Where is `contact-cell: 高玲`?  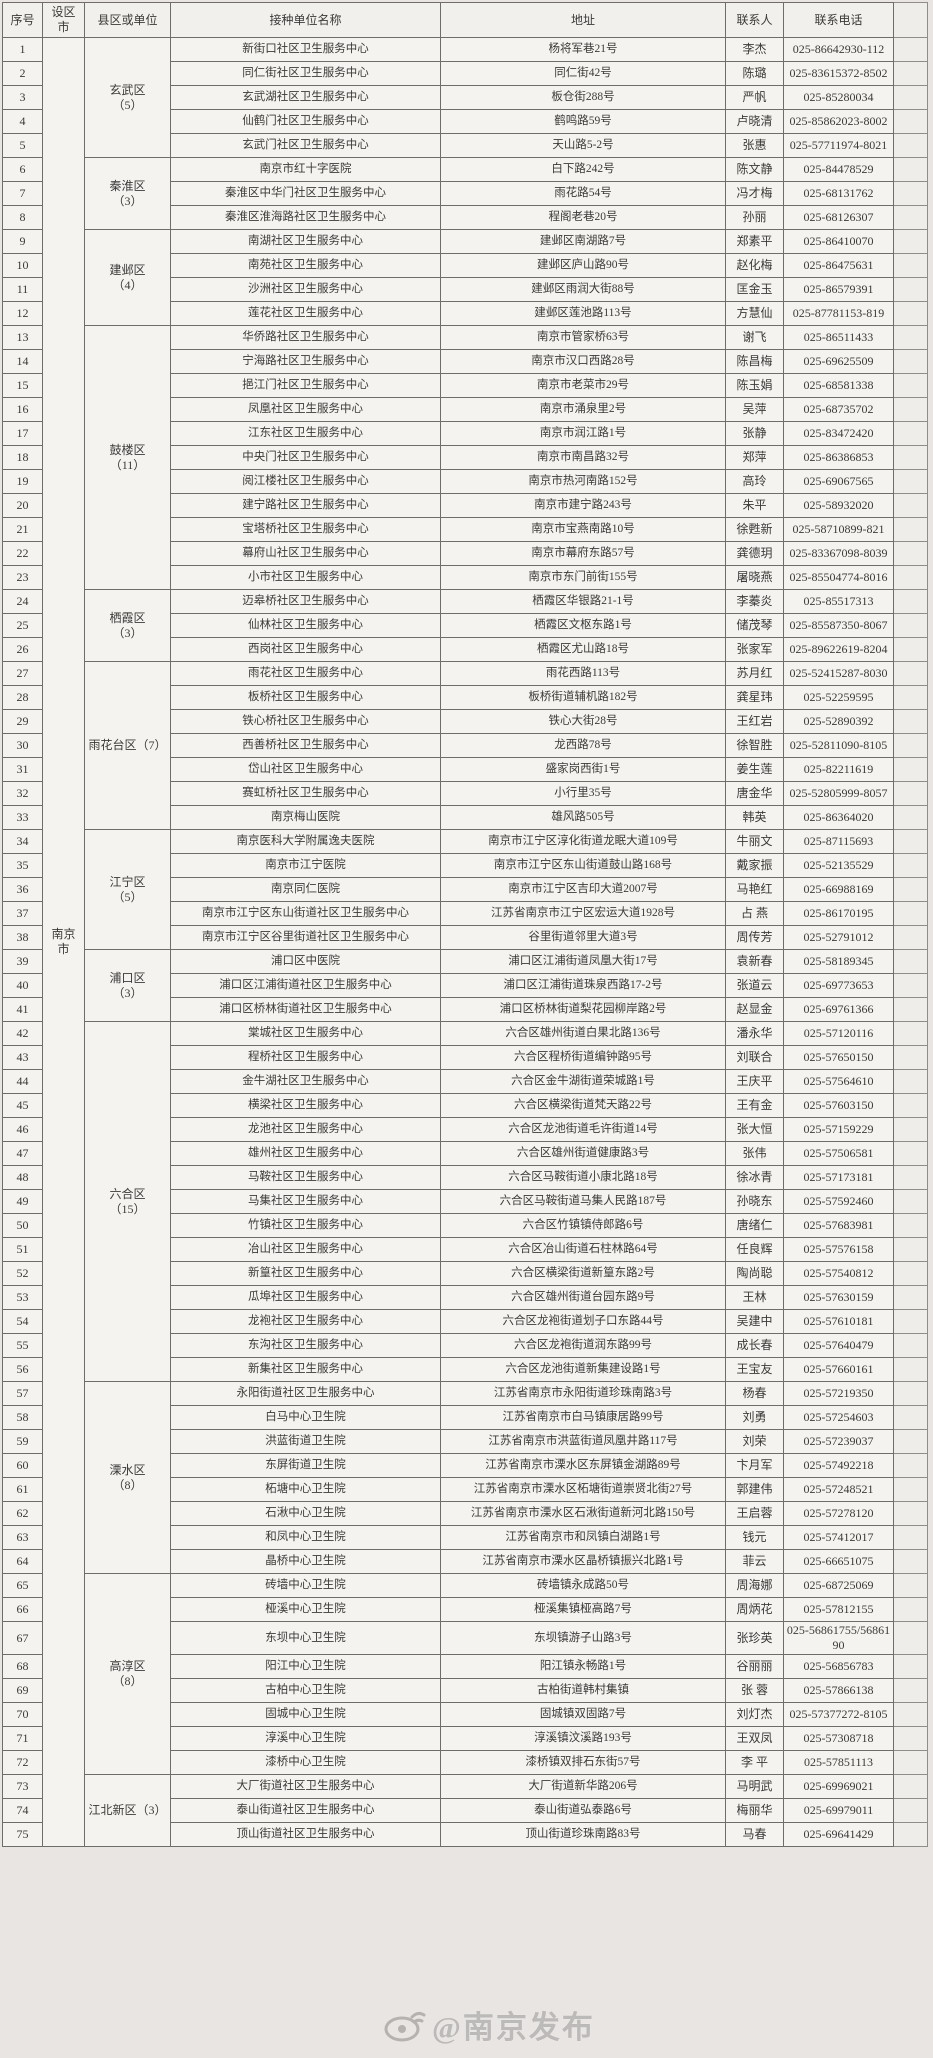
contact-cell: 高玲 is located at coordinates (754, 481).